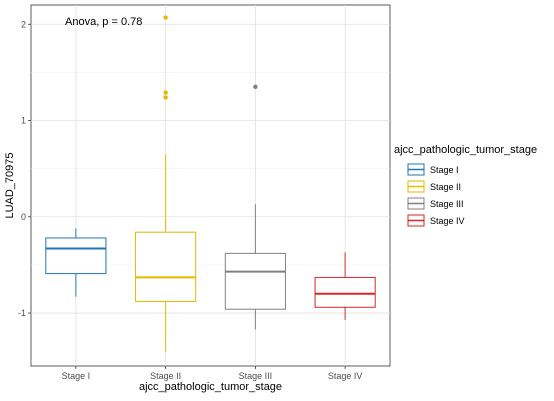 This screenshot has width=554, height=401. I want to click on legend-item: Stage II, so click(434, 186).